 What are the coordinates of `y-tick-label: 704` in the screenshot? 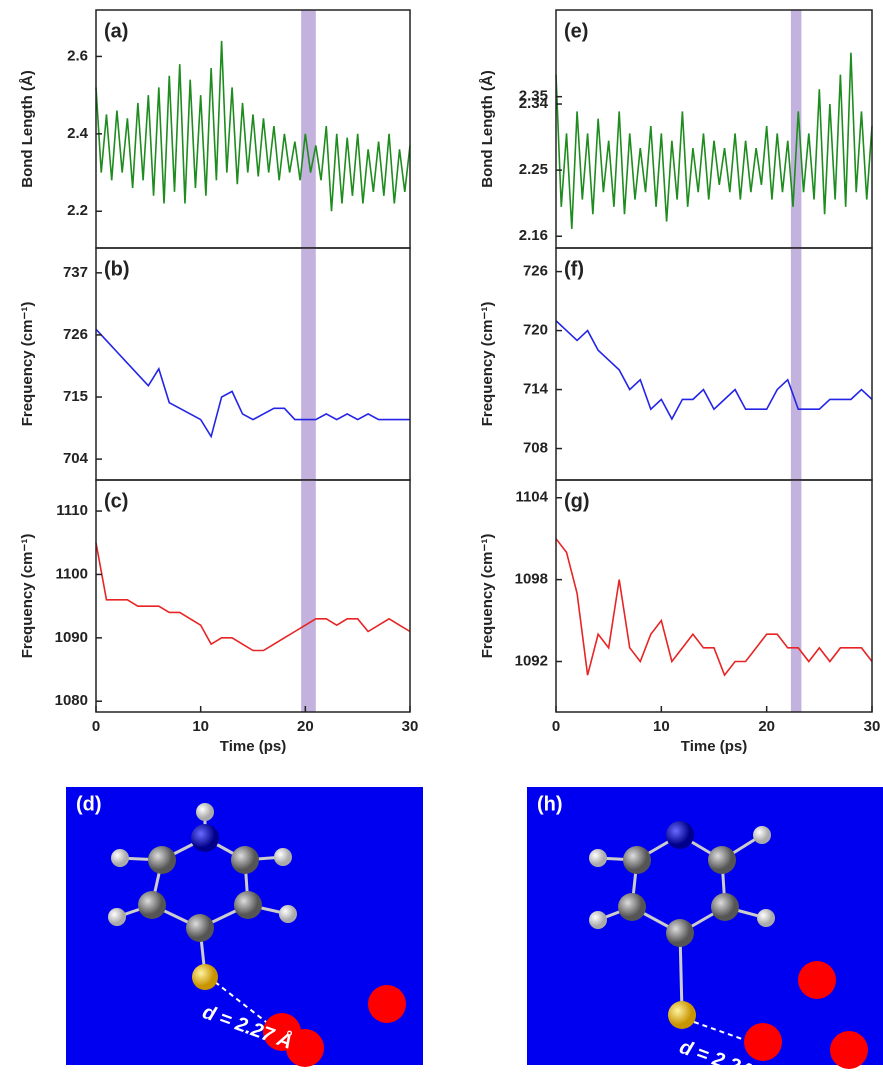 It's located at (76, 458).